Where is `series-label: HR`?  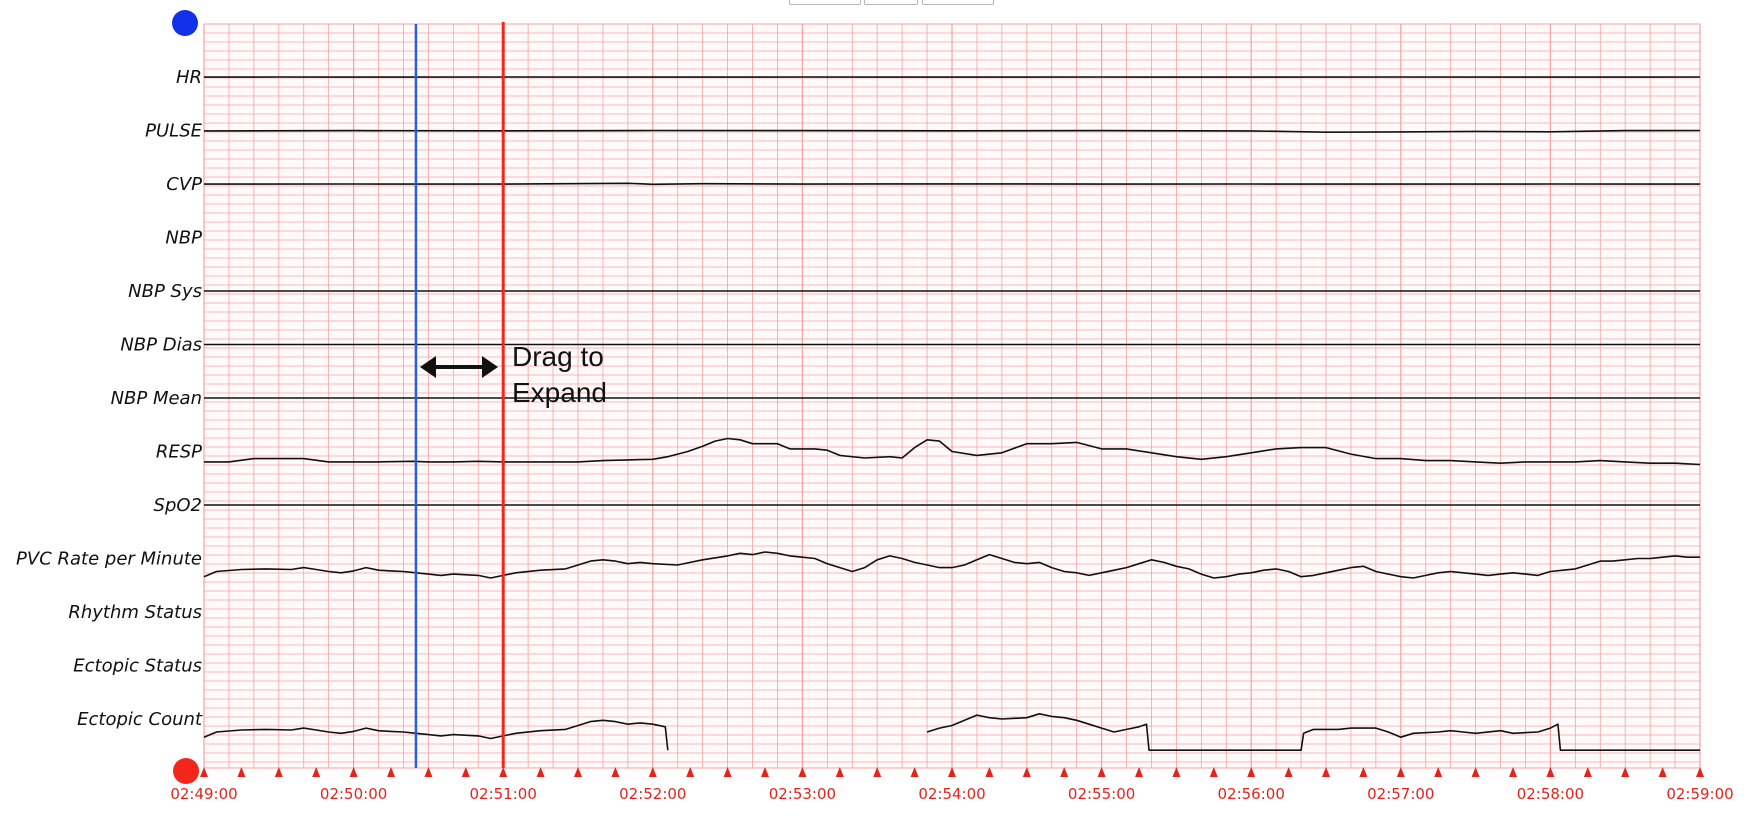 series-label: HR is located at coordinates (189, 77).